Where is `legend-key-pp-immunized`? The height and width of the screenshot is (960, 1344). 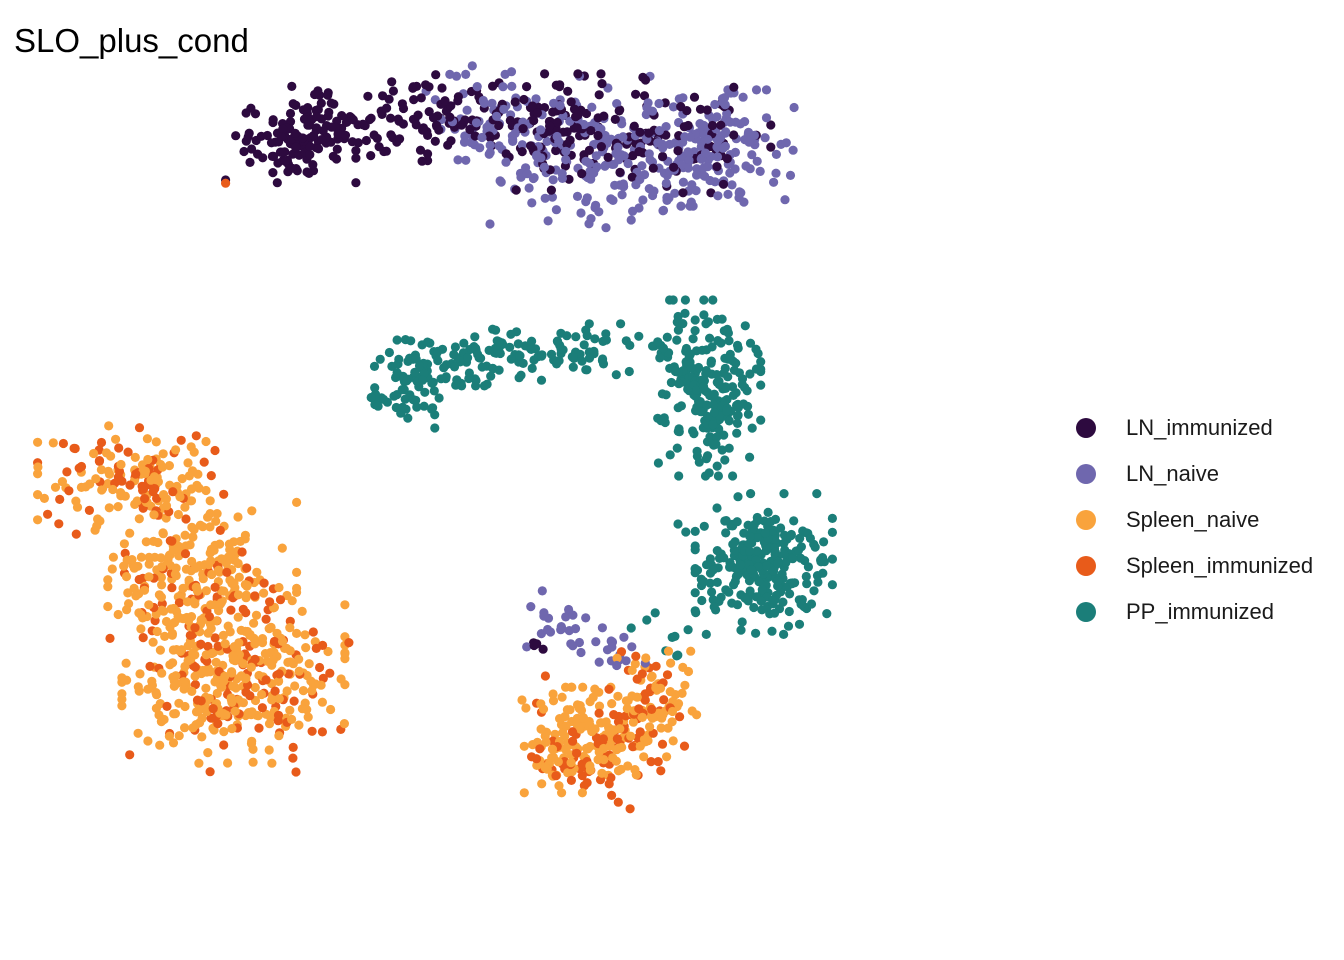 legend-key-pp-immunized is located at coordinates (1086, 612).